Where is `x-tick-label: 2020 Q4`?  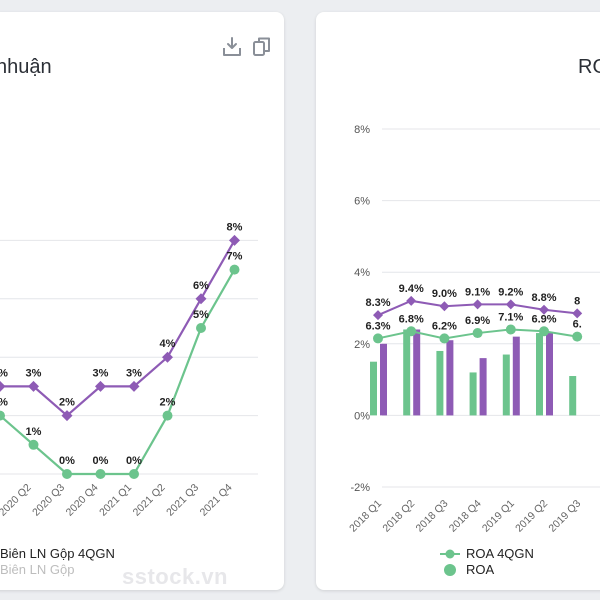
x-tick-label: 2020 Q4 is located at coordinates (82, 500).